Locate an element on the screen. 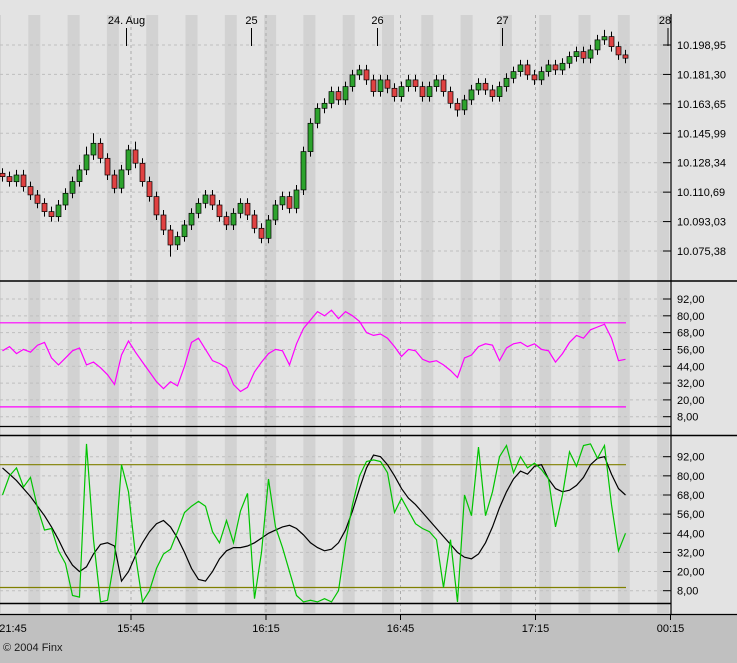  osc1-axis-label: 44,00 is located at coordinates (691, 367).